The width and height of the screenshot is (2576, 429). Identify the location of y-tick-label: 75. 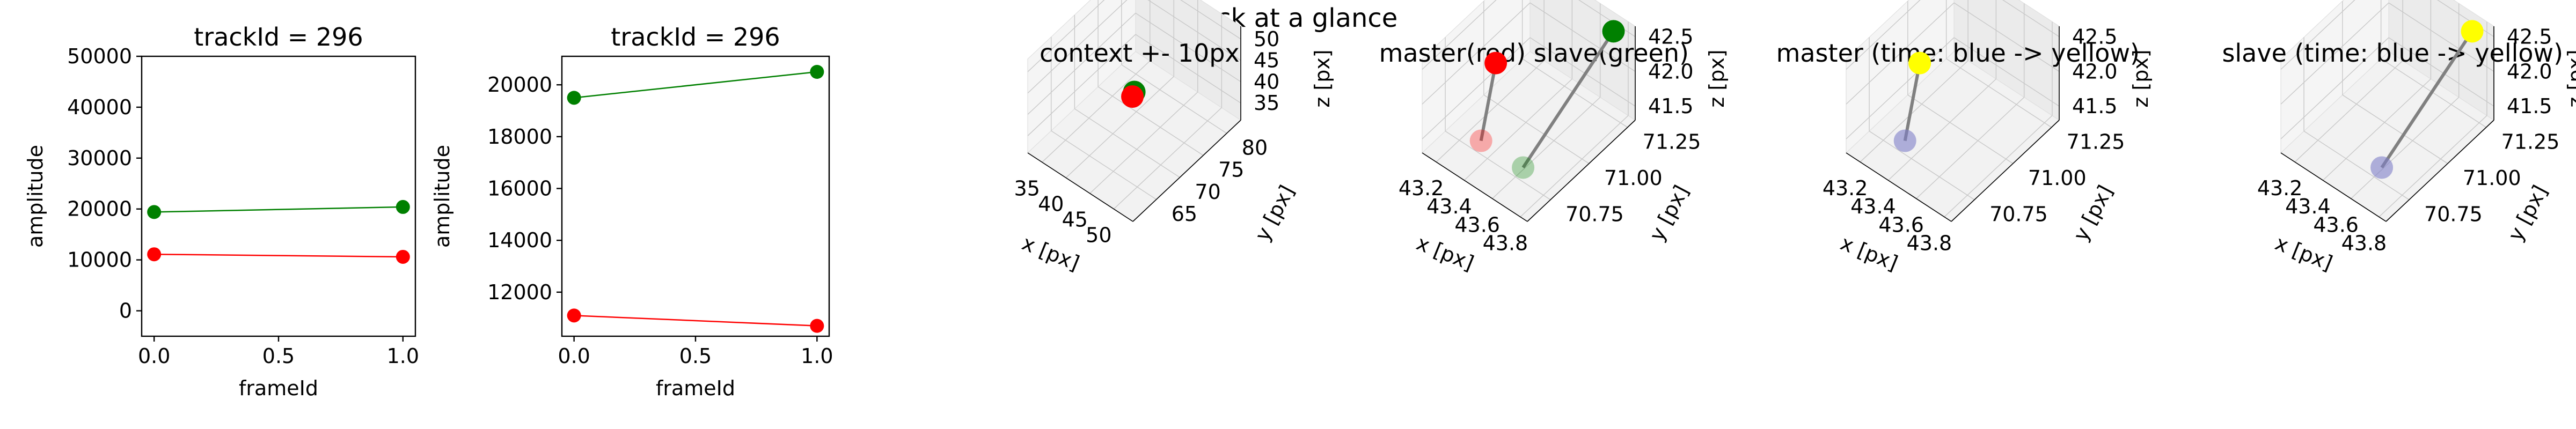
(1231, 170).